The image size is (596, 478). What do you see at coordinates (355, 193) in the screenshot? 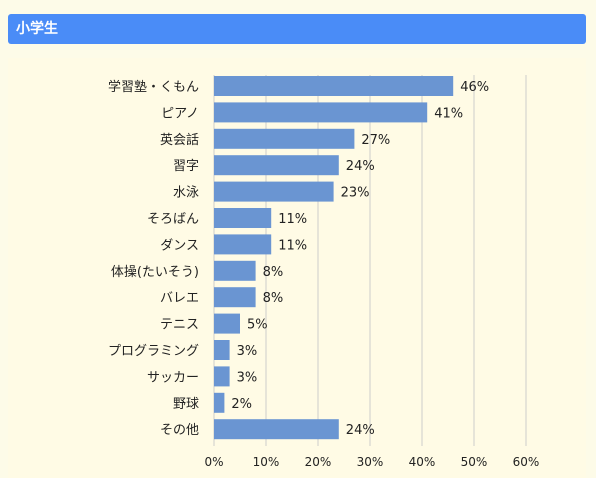
I see `value-label: 23%` at bounding box center [355, 193].